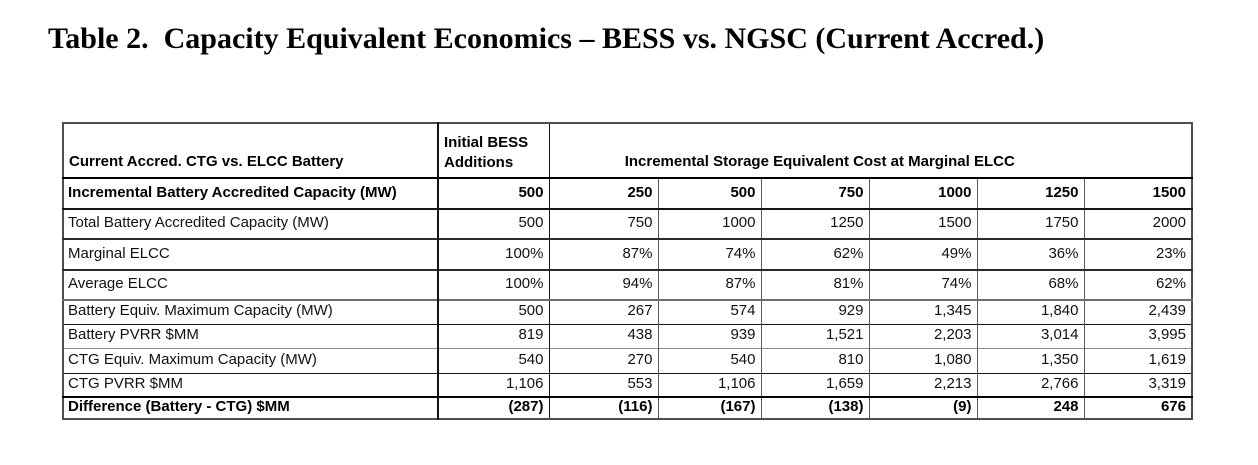  Describe the element at coordinates (119, 253) in the screenshot. I see `row-label: Marginal ELCC` at that location.